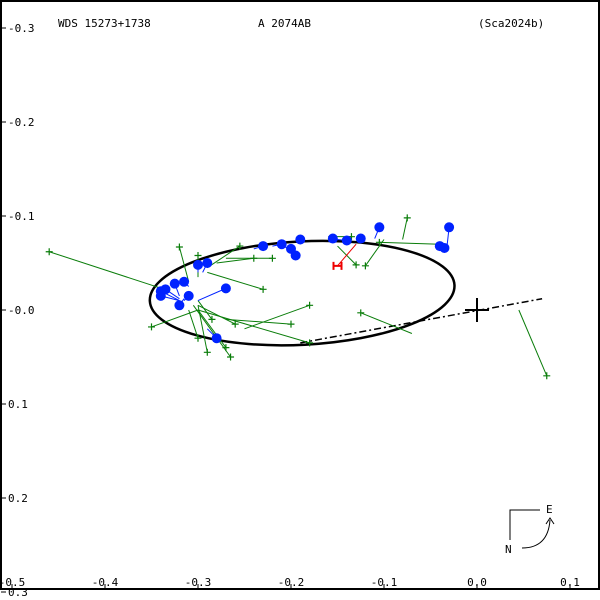  I want to click on compass: E N, so click(530, 529).